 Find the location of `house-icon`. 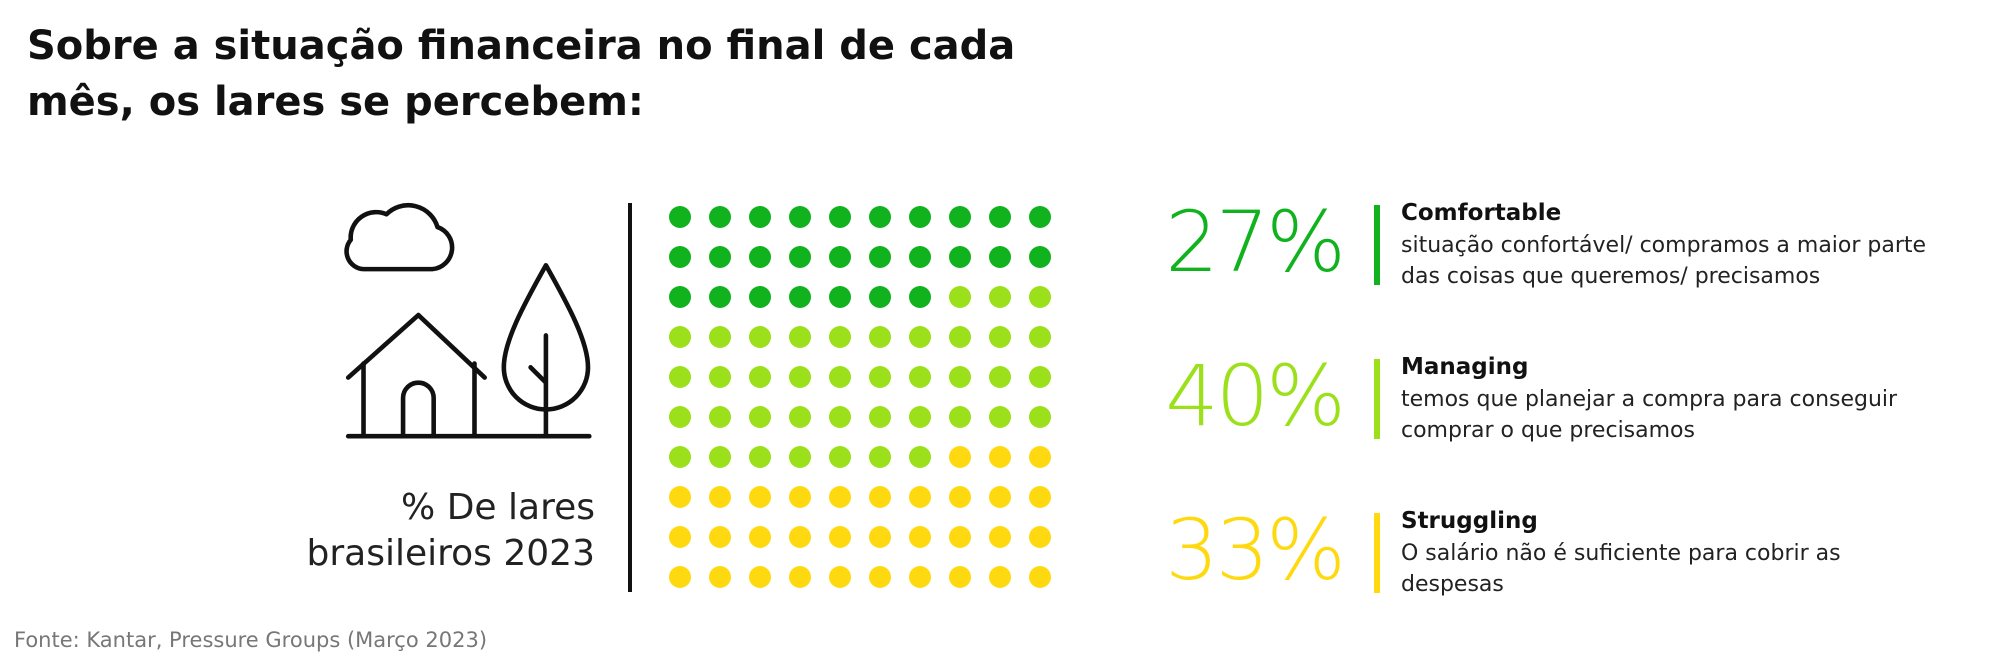

house-icon is located at coordinates (468, 320).